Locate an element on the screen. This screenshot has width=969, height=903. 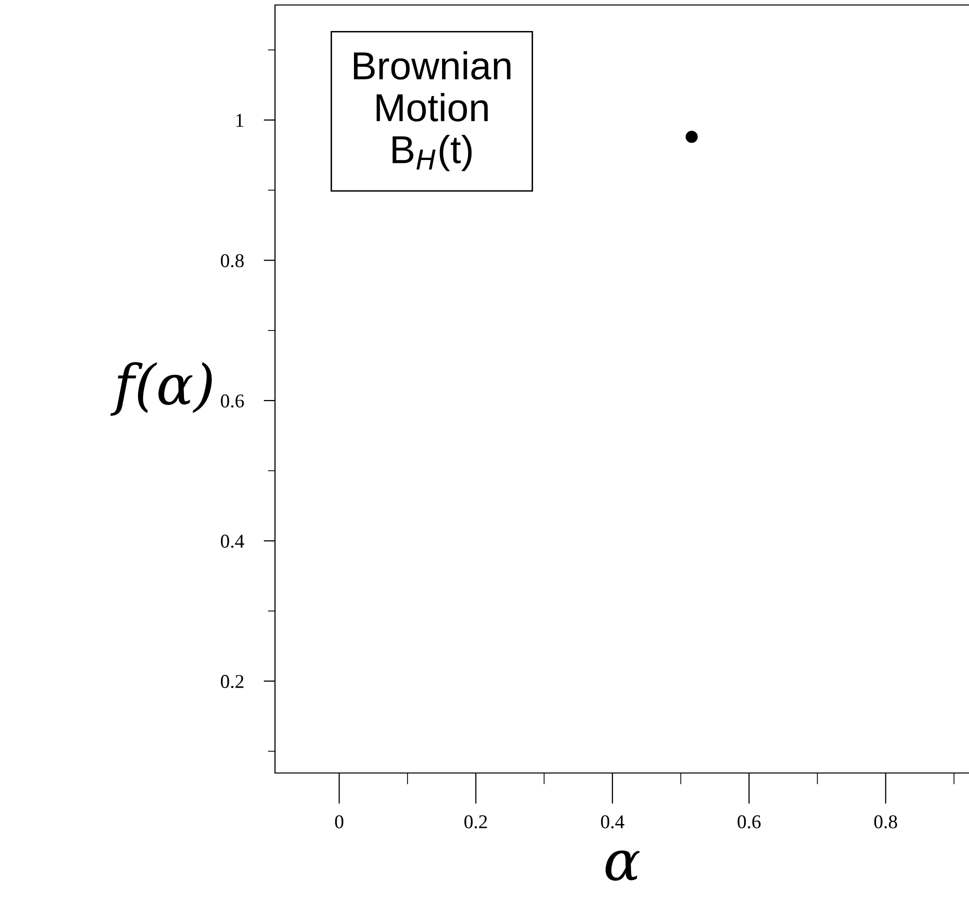
x-tick-label: 0.6 is located at coordinates (749, 821).